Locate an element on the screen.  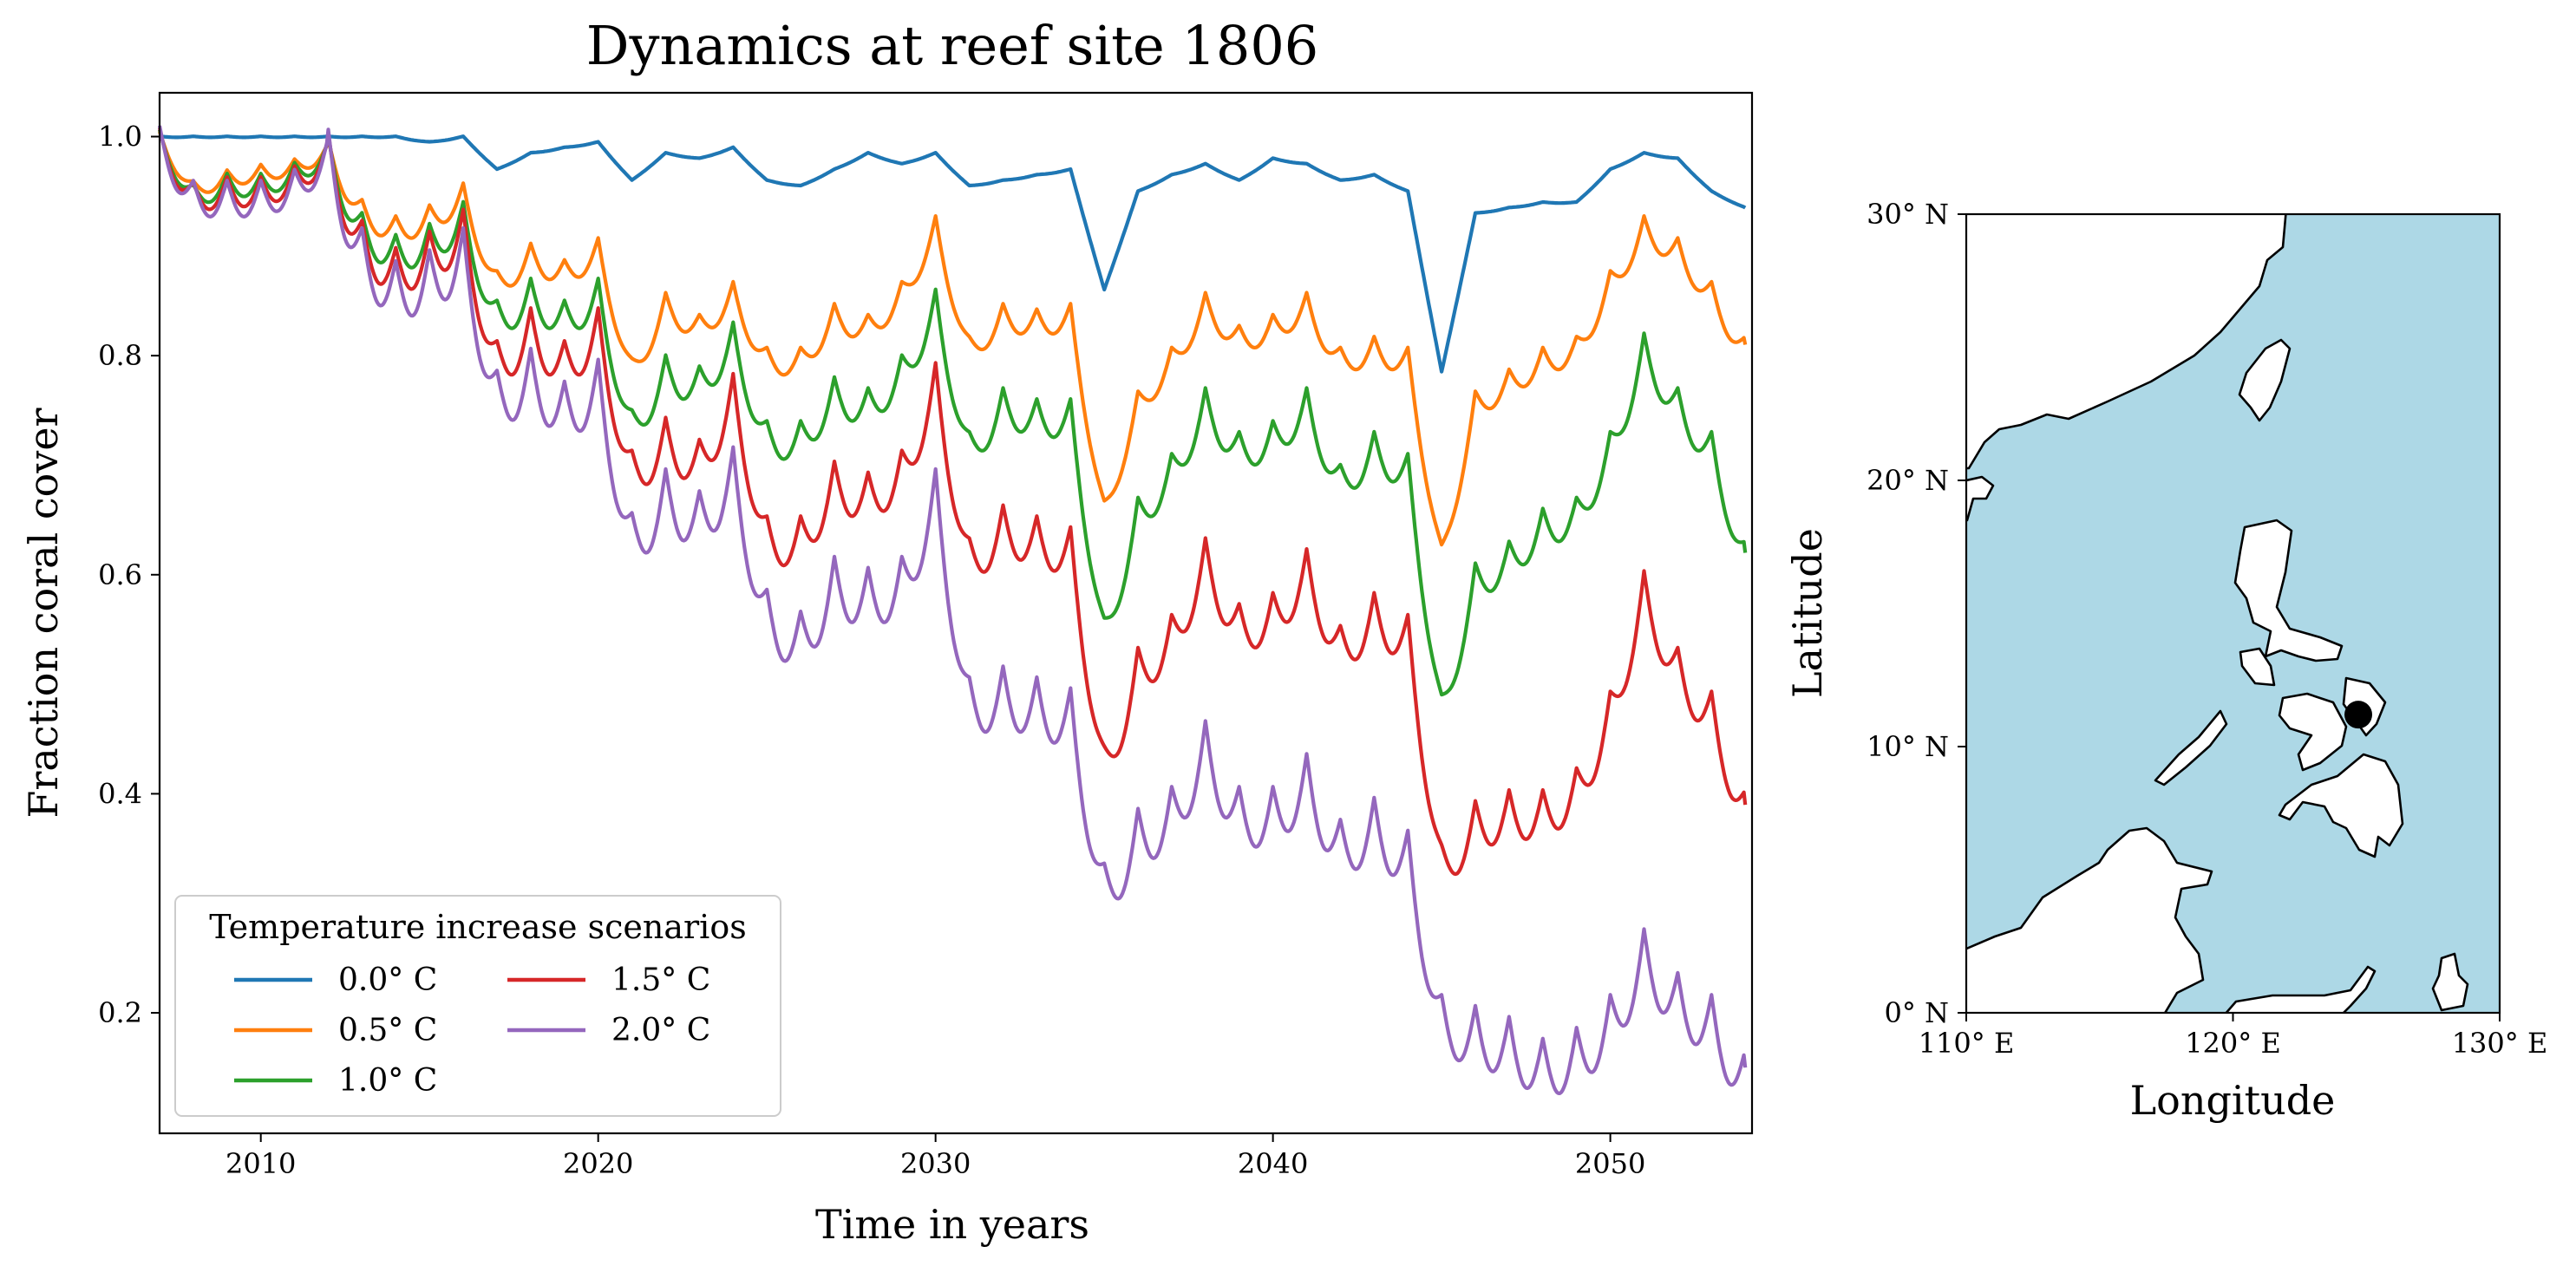
y-tick-label: 0.8 is located at coordinates (120, 355).